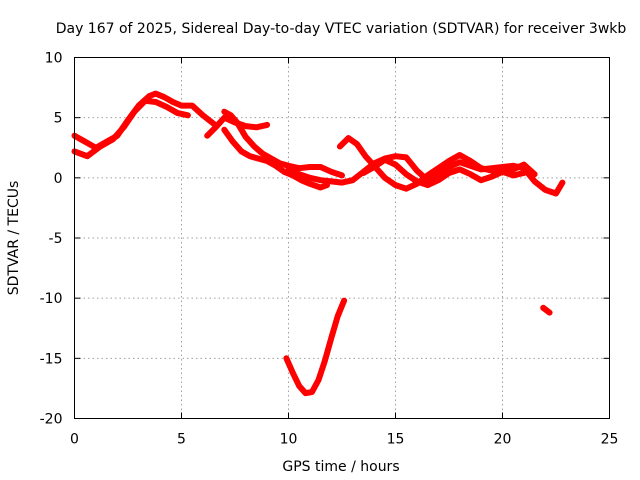 Image resolution: width=640 pixels, height=480 pixels. Describe the element at coordinates (340, 467) in the screenshot. I see `x-axis-title: GPS time / hours` at that location.